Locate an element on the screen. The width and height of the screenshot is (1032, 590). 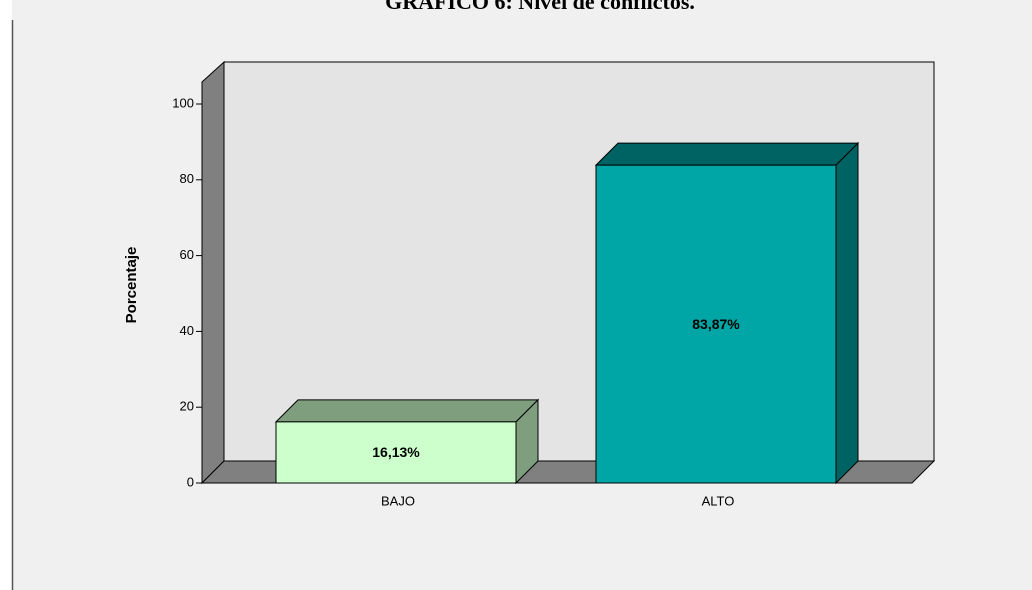
x-tick-label: BAJO is located at coordinates (398, 500).